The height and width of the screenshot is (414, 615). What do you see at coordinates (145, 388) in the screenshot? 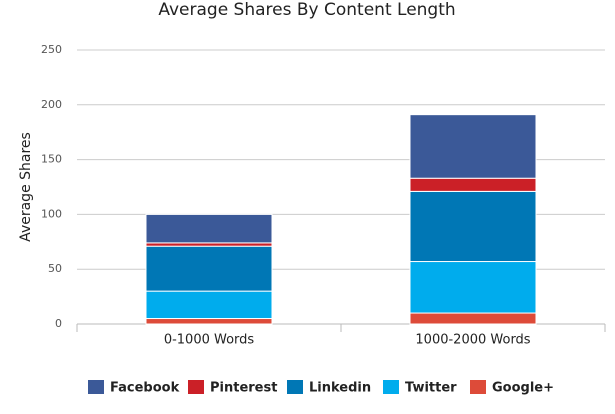
I see `legend-label: Facebook` at bounding box center [145, 388].